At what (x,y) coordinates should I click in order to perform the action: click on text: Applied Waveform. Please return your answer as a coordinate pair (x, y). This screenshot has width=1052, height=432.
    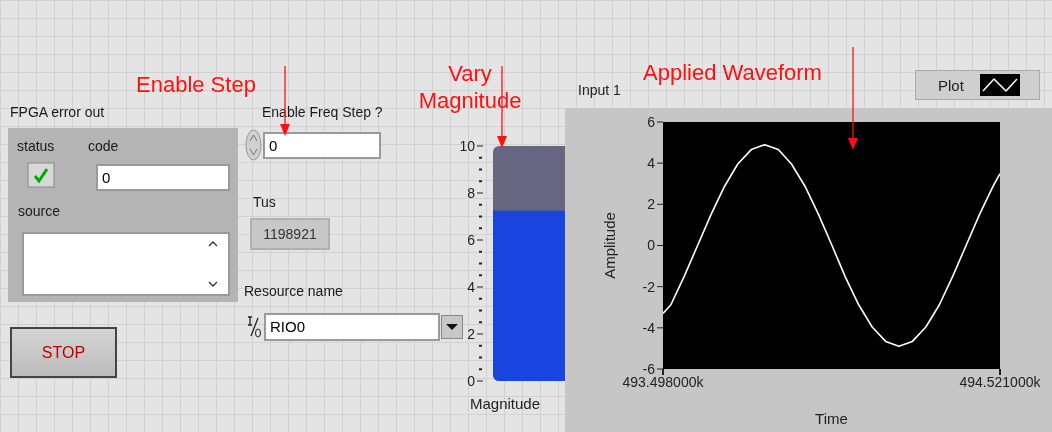
    Looking at the image, I should click on (732, 73).